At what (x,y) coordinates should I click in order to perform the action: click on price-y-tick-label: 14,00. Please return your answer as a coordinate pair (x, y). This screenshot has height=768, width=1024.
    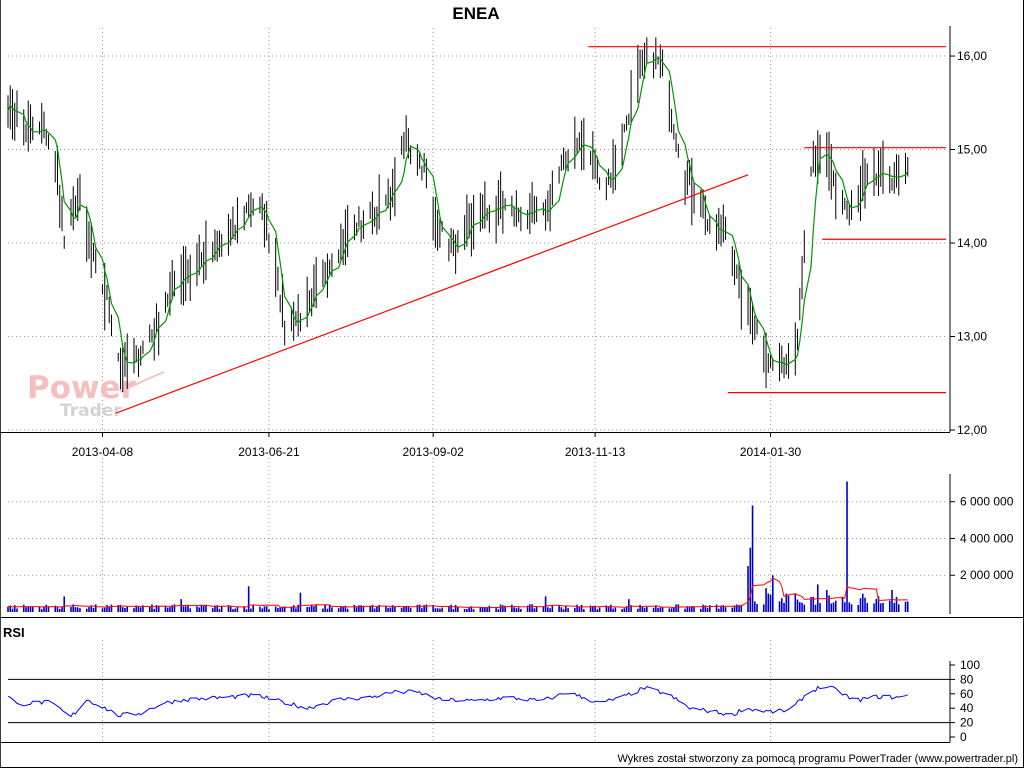
    Looking at the image, I should click on (972, 243).